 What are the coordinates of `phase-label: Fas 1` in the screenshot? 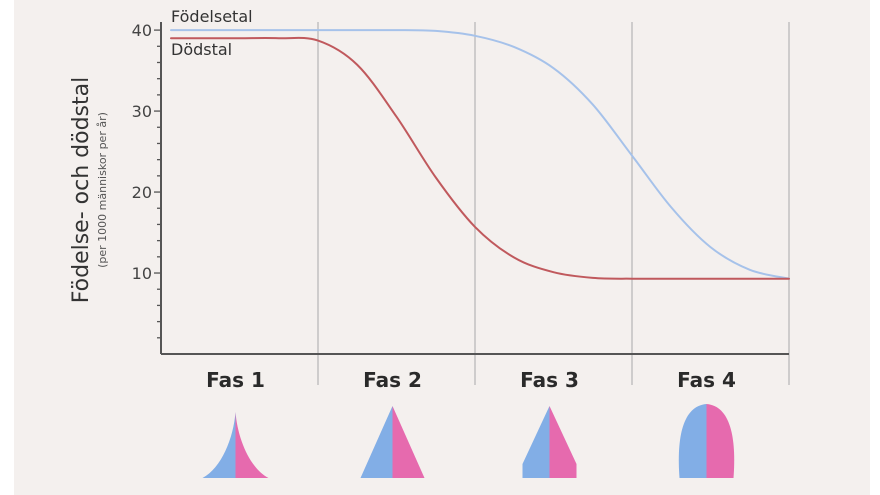 It's located at (235, 380).